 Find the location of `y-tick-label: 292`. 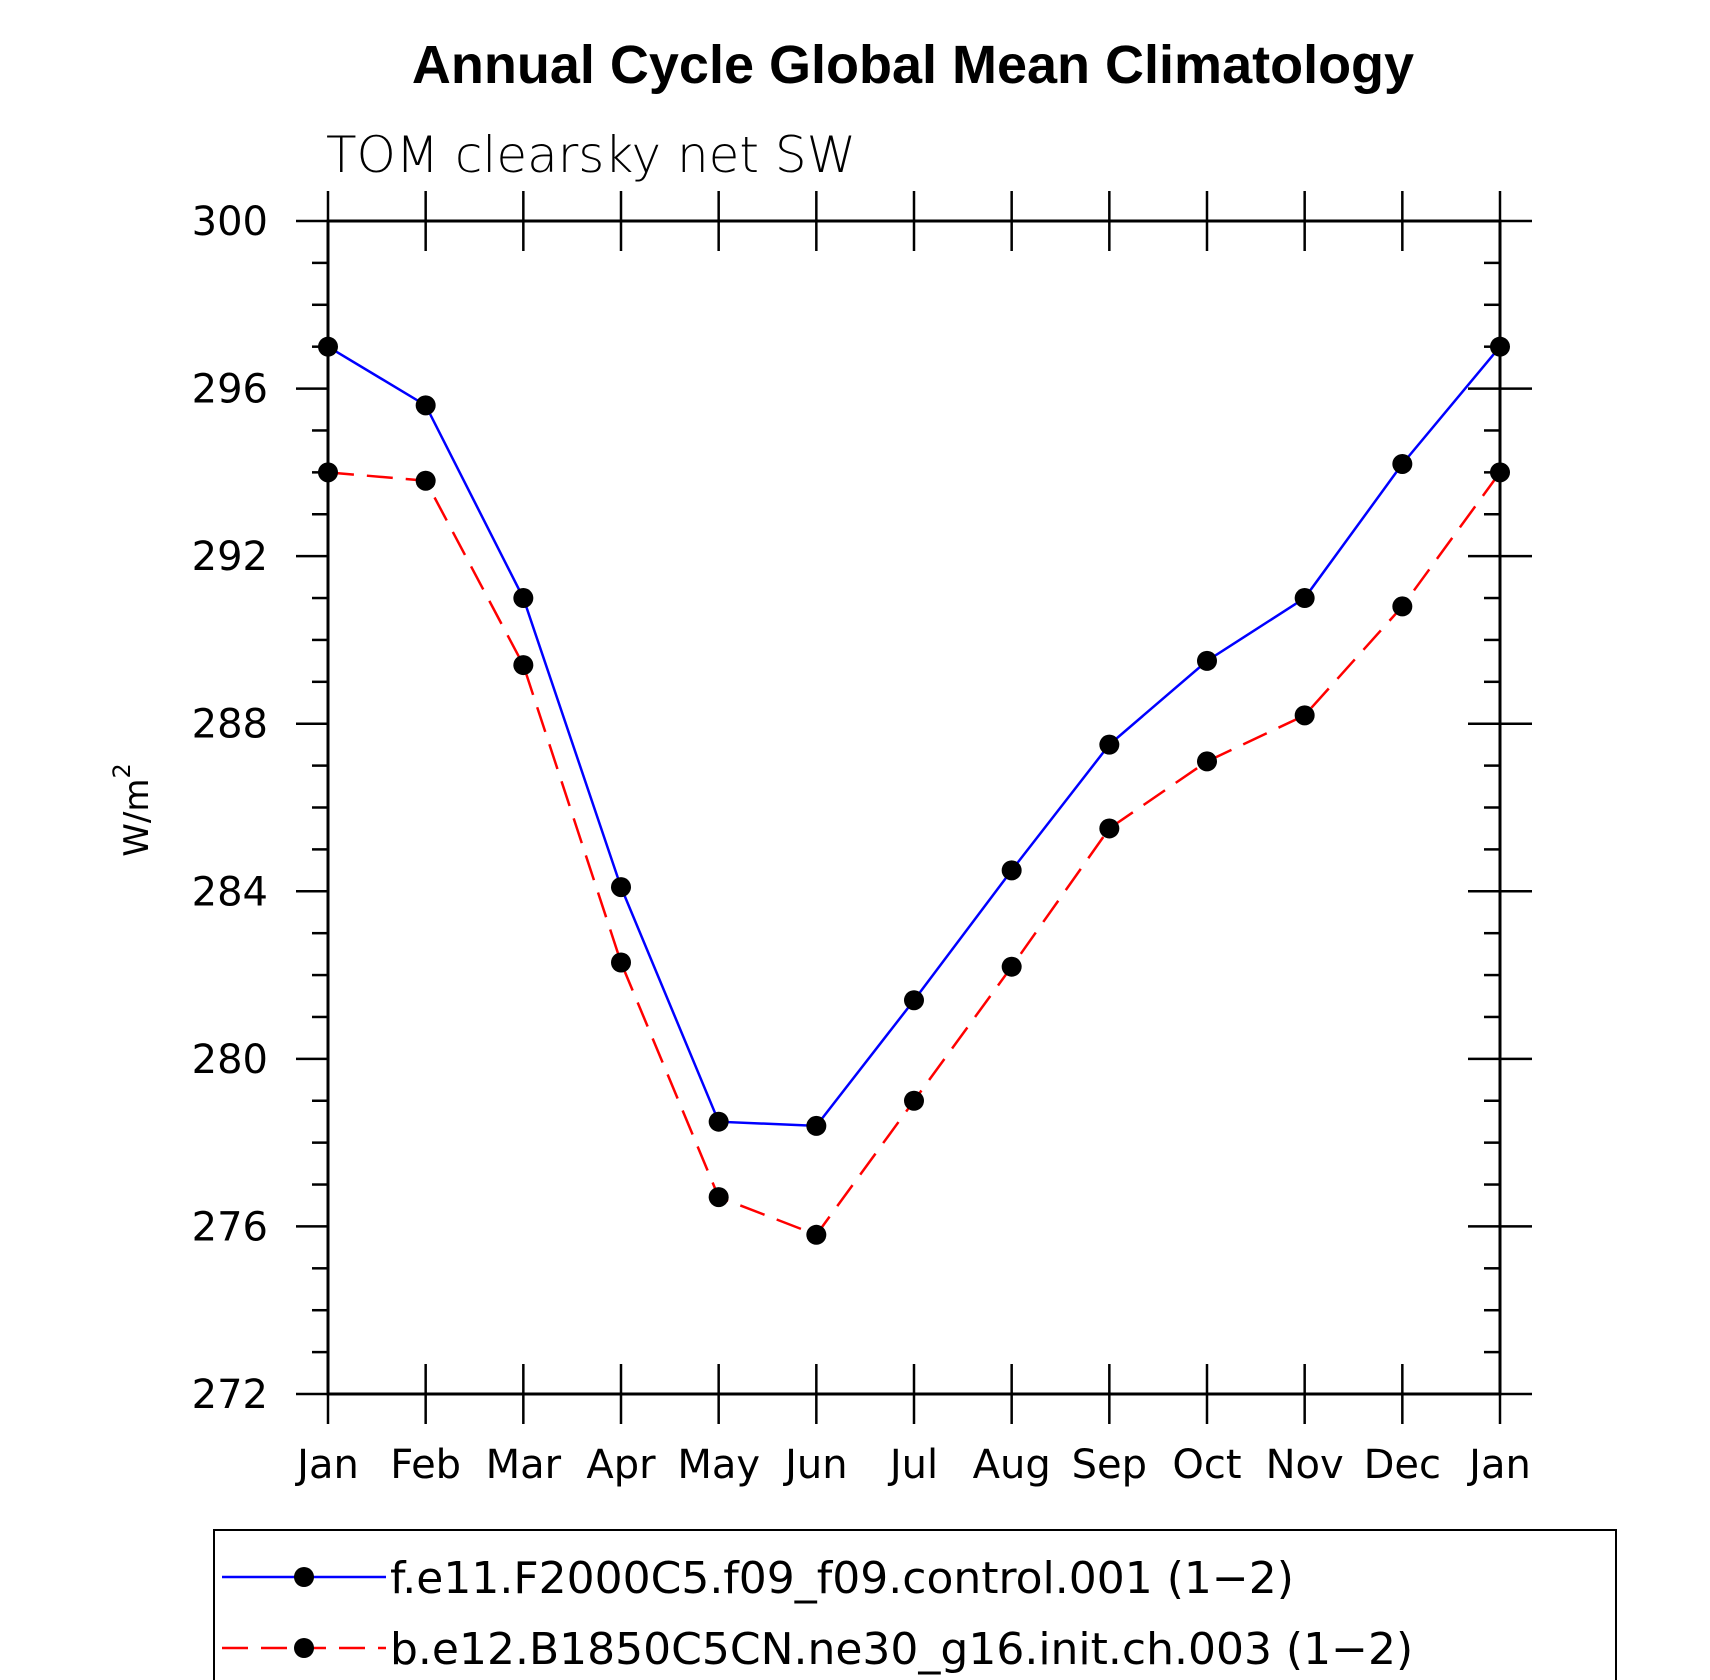

y-tick-label: 292 is located at coordinates (230, 557).